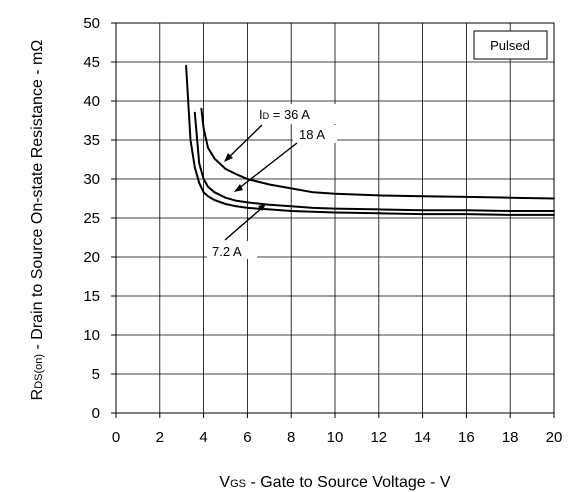  What do you see at coordinates (91, 335) in the screenshot?
I see `y-tick-label: 10` at bounding box center [91, 335].